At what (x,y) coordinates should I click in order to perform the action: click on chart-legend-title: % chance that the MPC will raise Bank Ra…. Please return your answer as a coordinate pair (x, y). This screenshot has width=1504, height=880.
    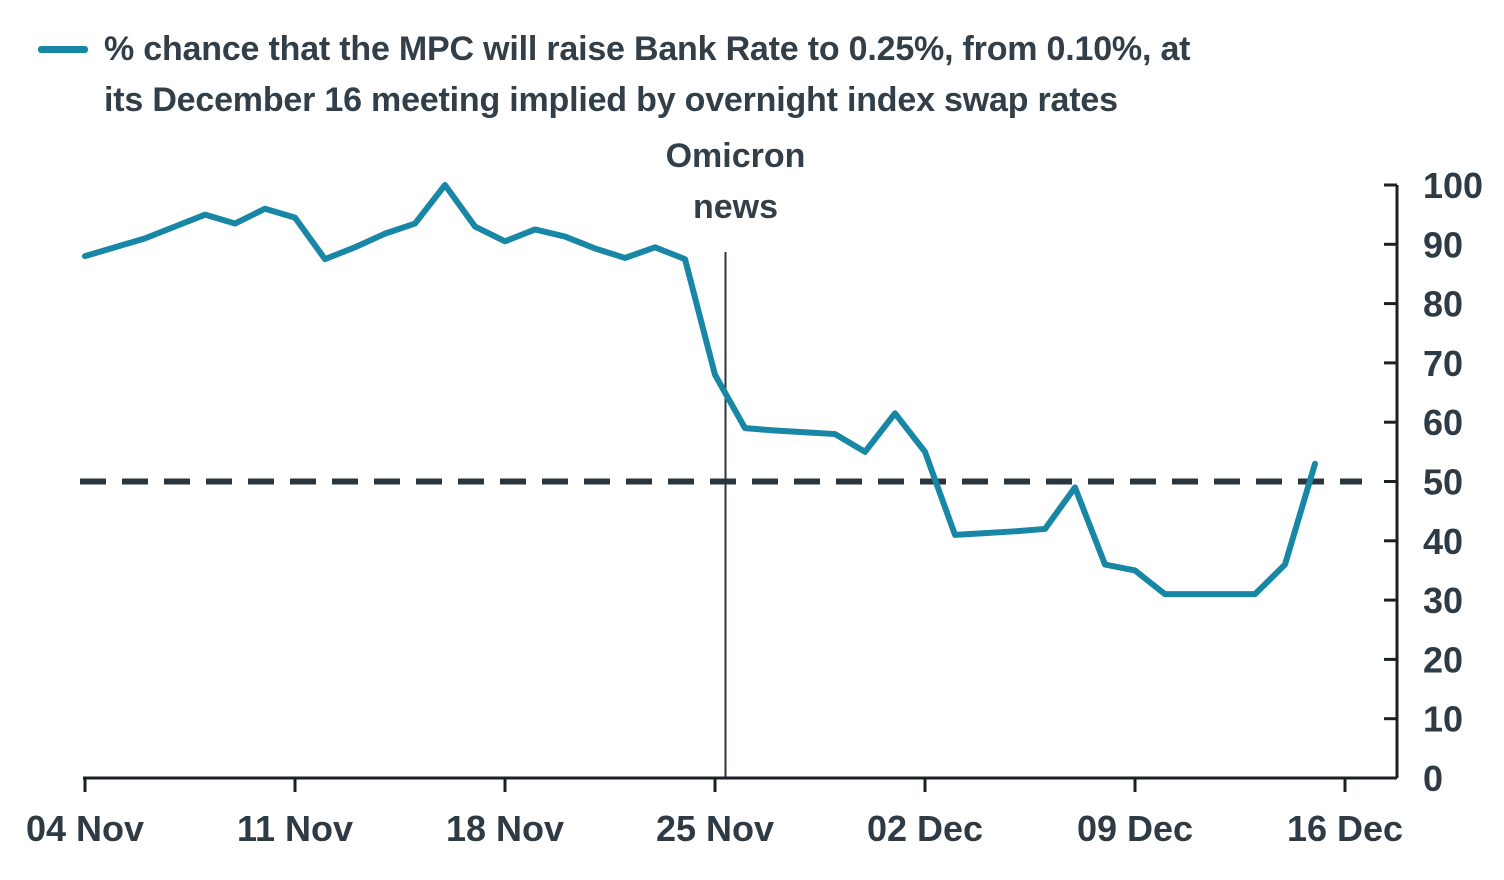
    Looking at the image, I should click on (748, 75).